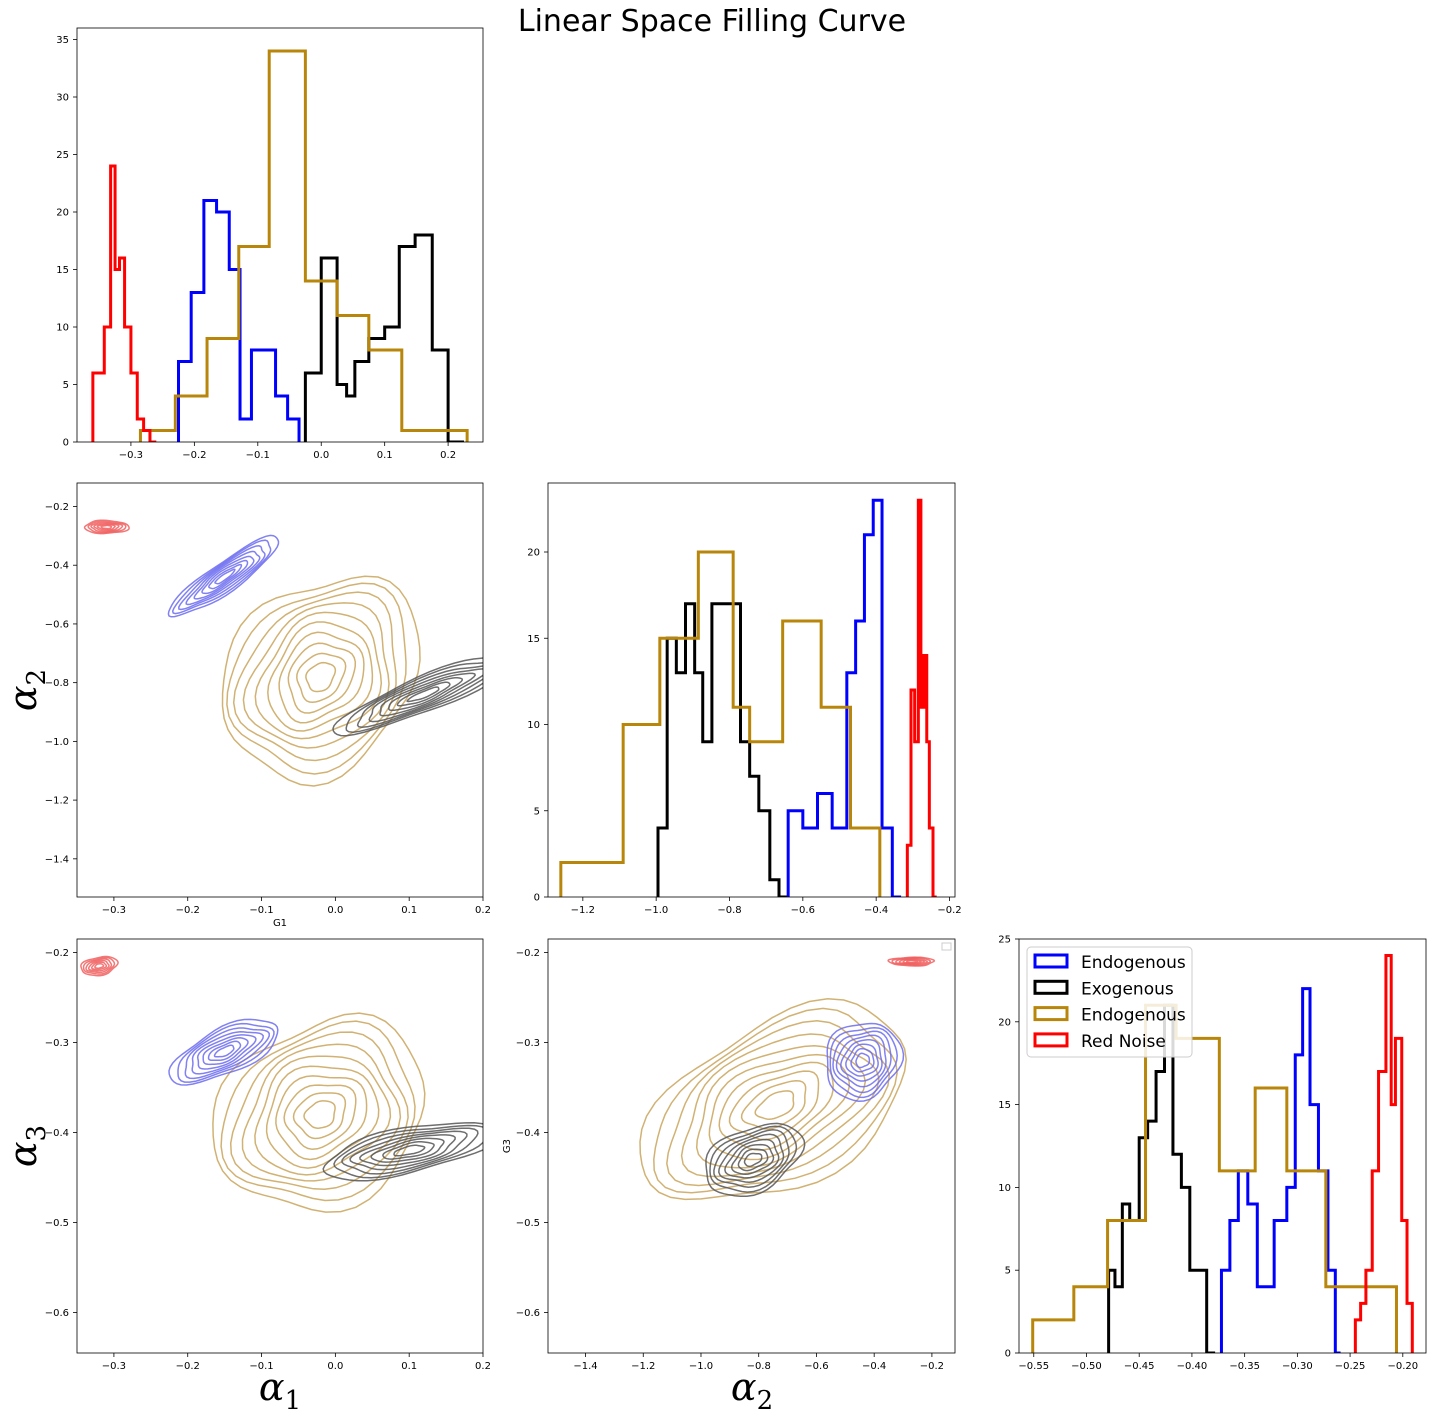  What do you see at coordinates (270, 244) in the screenshot?
I see `panel-0: −0.3 −0.2 −0.1 0.0 0.1 0.2 0 5 10 15 20 25 30 35` at bounding box center [270, 244].